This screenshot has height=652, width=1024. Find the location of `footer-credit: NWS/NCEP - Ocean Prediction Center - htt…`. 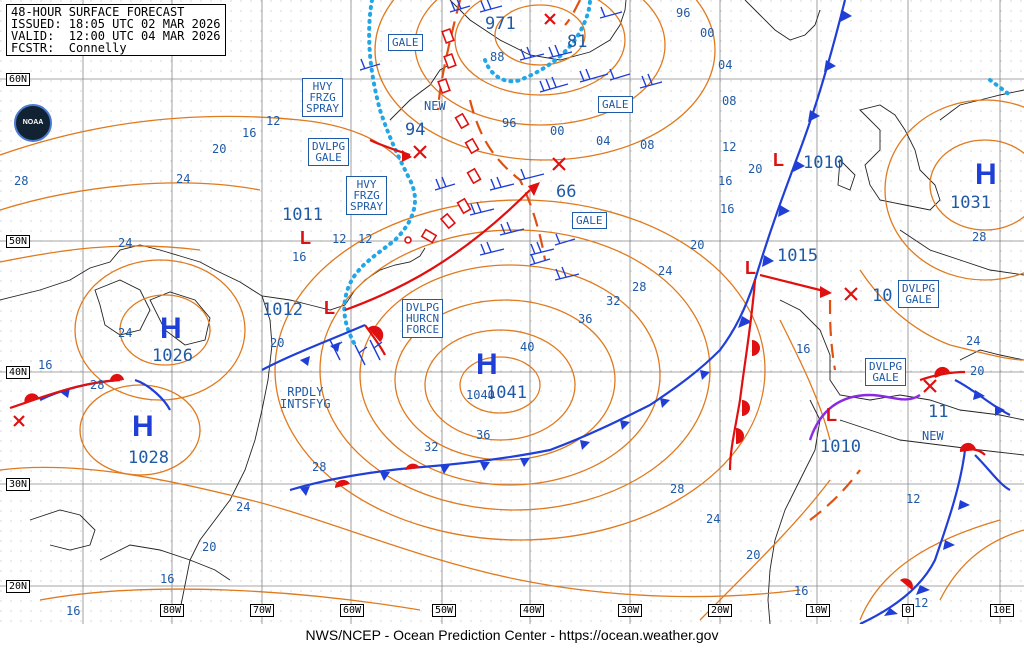

footer-credit: NWS/NCEP - Ocean Prediction Center - htt… is located at coordinates (512, 638).